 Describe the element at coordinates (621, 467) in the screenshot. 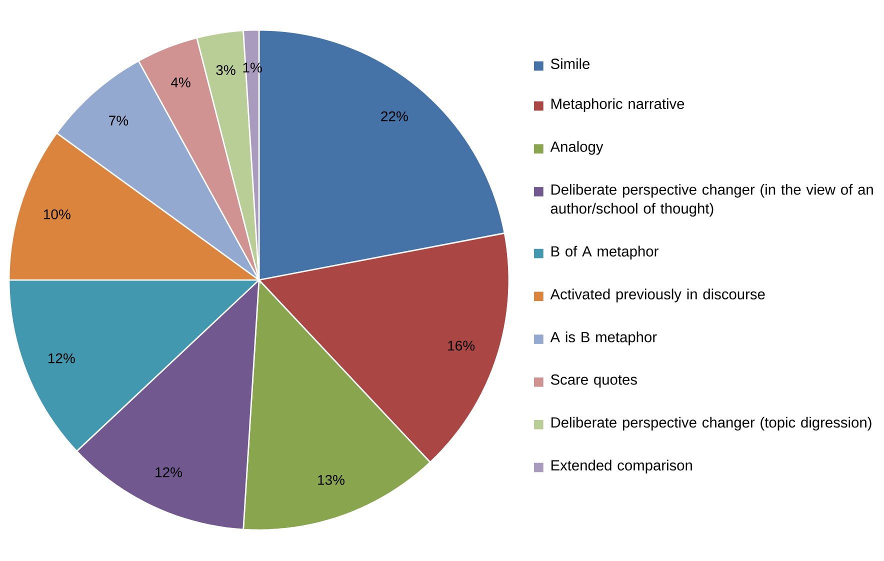

I see `legend-label: Extended comparison` at that location.